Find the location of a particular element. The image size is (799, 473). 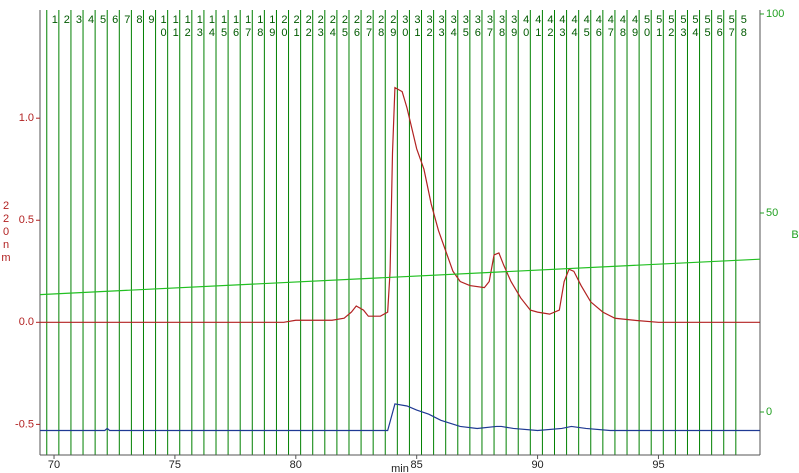

y-tick-label: 0.5 is located at coordinates (26, 220).